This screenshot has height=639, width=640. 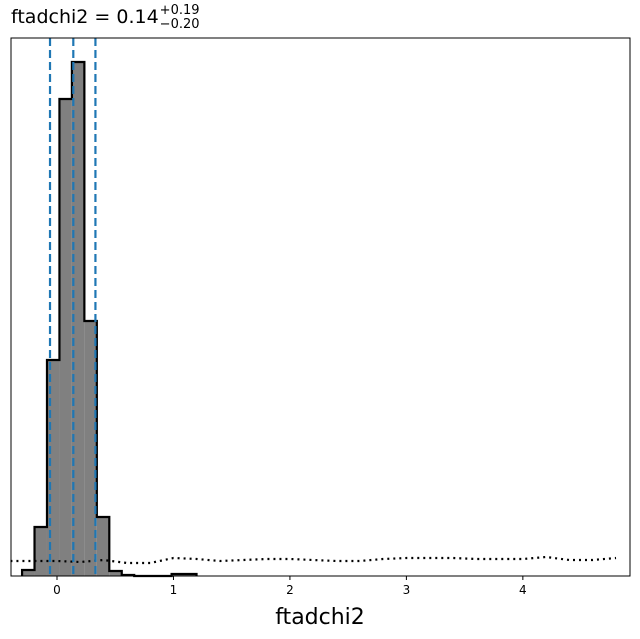 I want to click on x-tick-label: 4, so click(x=523, y=590).